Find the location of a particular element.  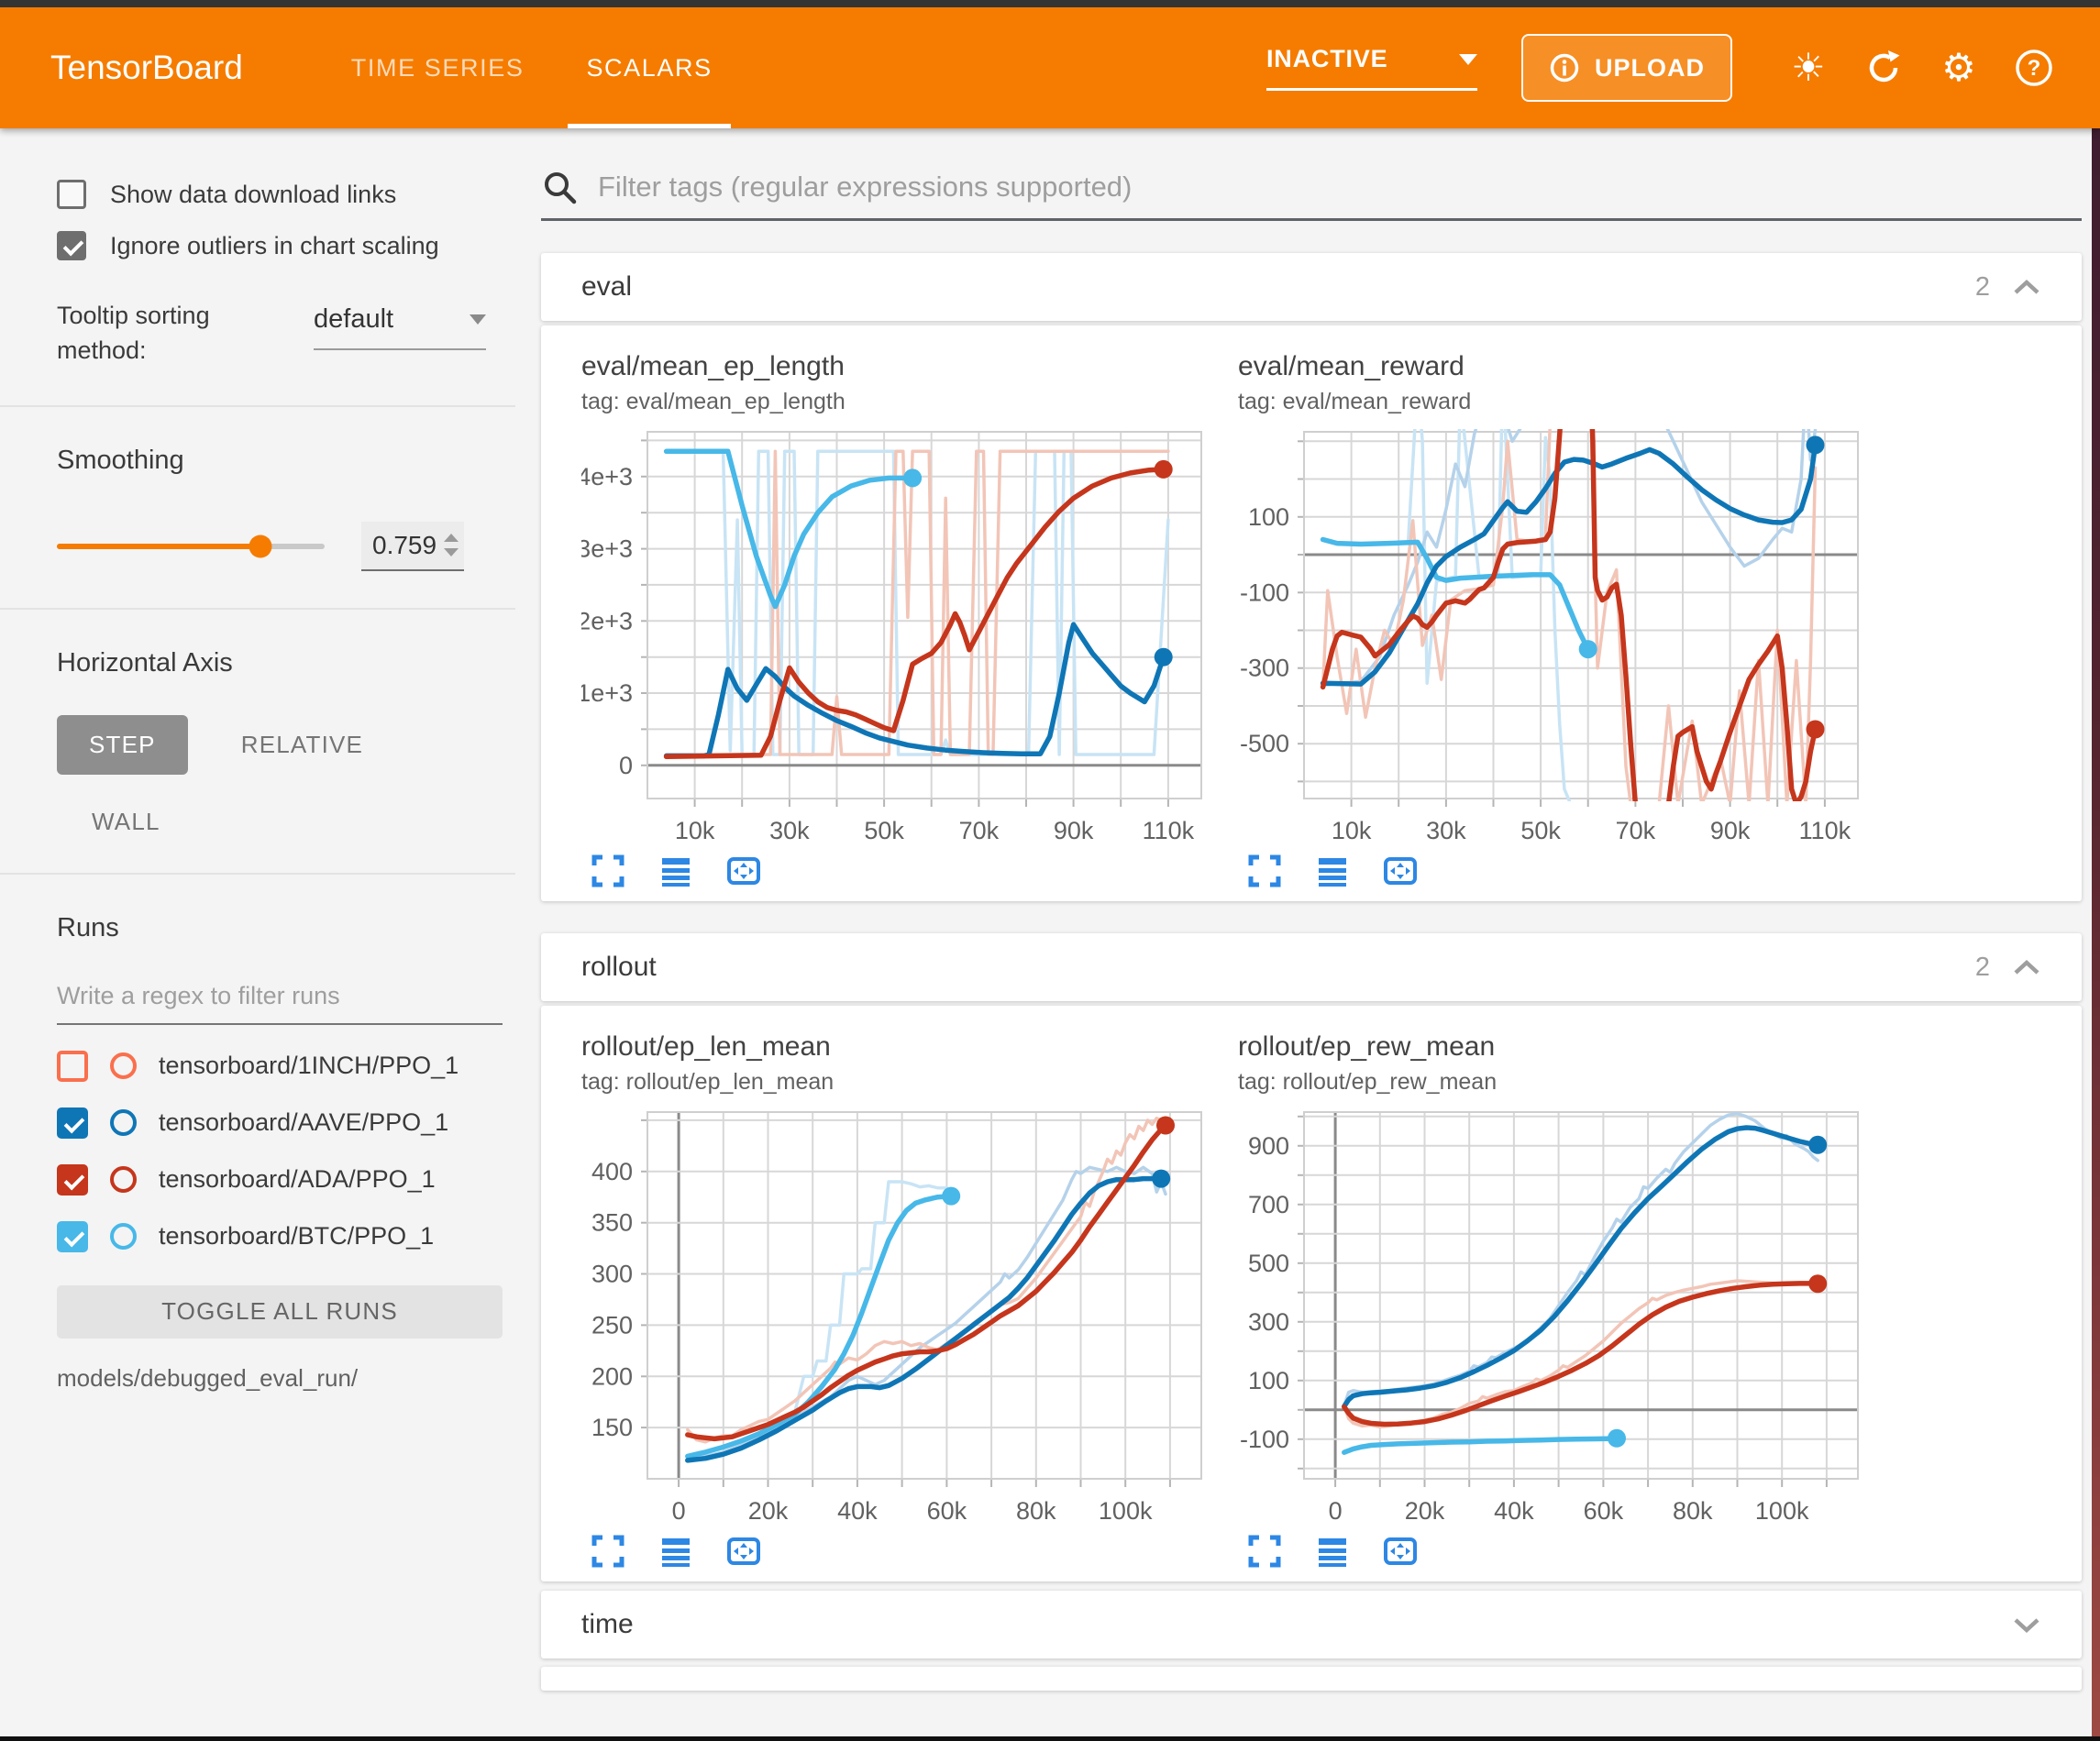

svg-text: -100 is located at coordinates (1264, 592).